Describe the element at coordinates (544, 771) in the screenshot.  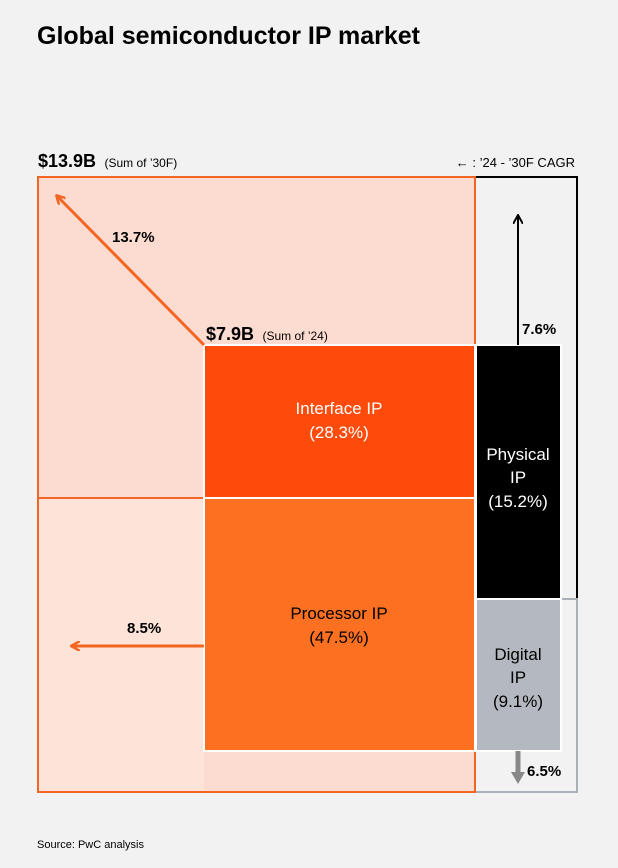
I see `digital-cagr-label: 6.5%` at that location.